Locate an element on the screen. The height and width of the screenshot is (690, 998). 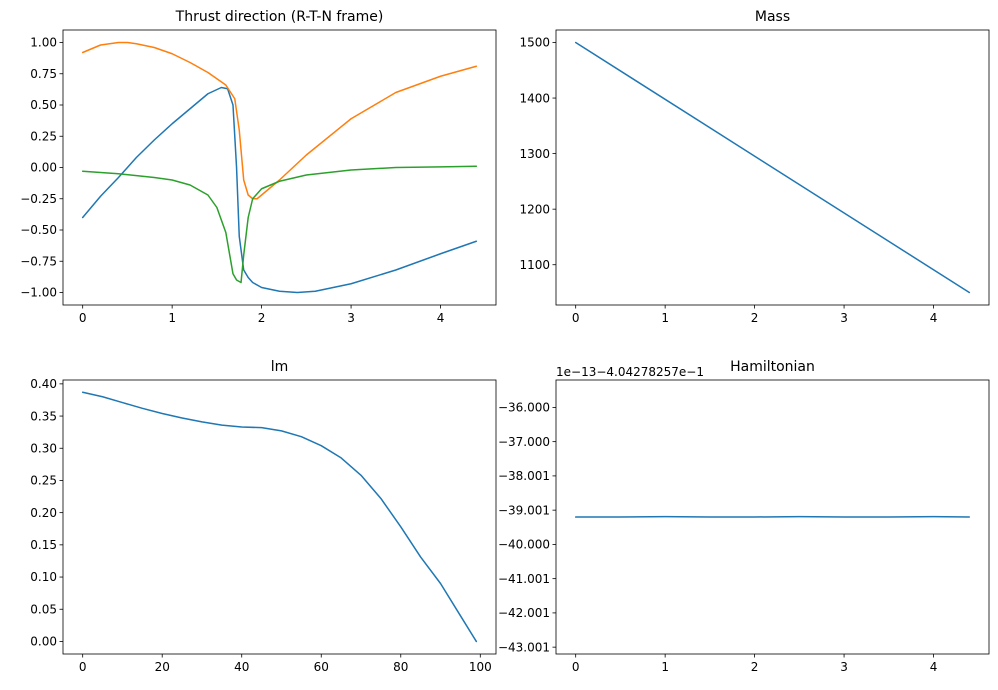
lm-x-tick-label: 60 is located at coordinates (321, 667).